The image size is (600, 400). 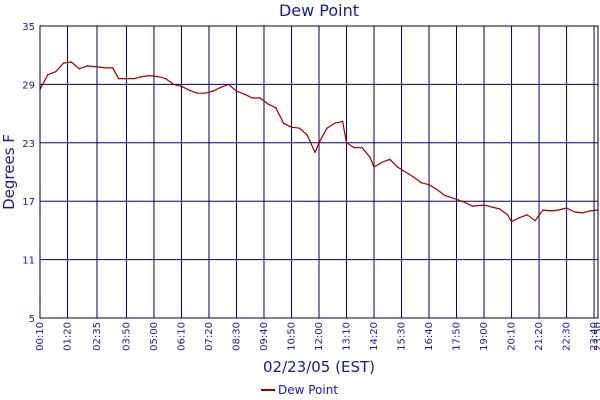 What do you see at coordinates (429, 336) in the screenshot?
I see `x-tick-label: 16:40` at bounding box center [429, 336].